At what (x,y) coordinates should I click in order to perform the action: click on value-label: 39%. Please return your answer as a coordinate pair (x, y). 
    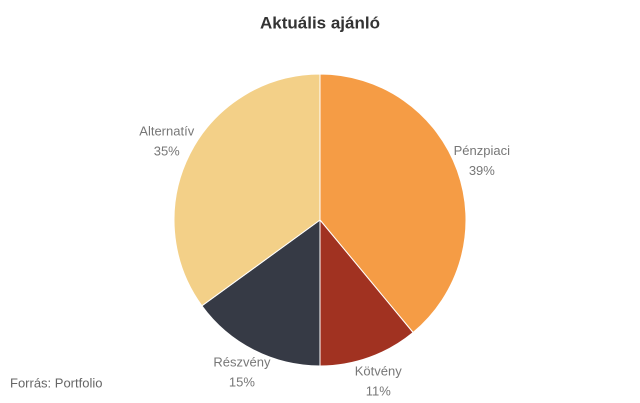
    Looking at the image, I should click on (482, 170).